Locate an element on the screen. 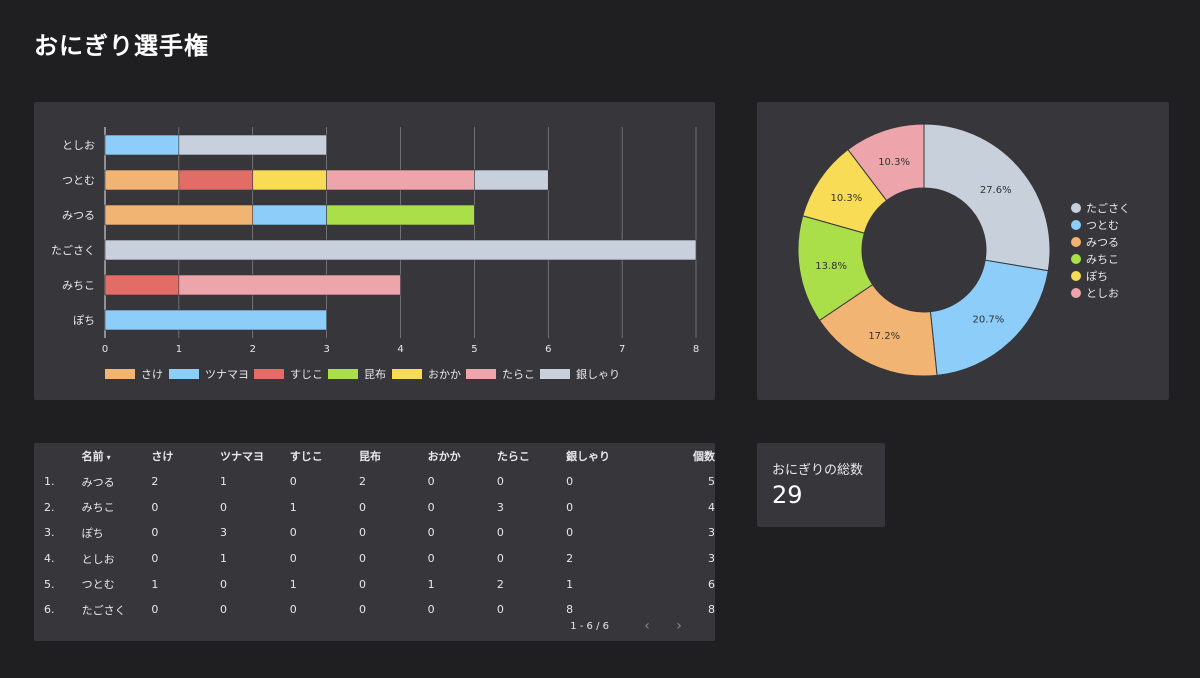  table-row: 3. ぽち 0 3 0 0 0 0 0 3 is located at coordinates (374, 533).